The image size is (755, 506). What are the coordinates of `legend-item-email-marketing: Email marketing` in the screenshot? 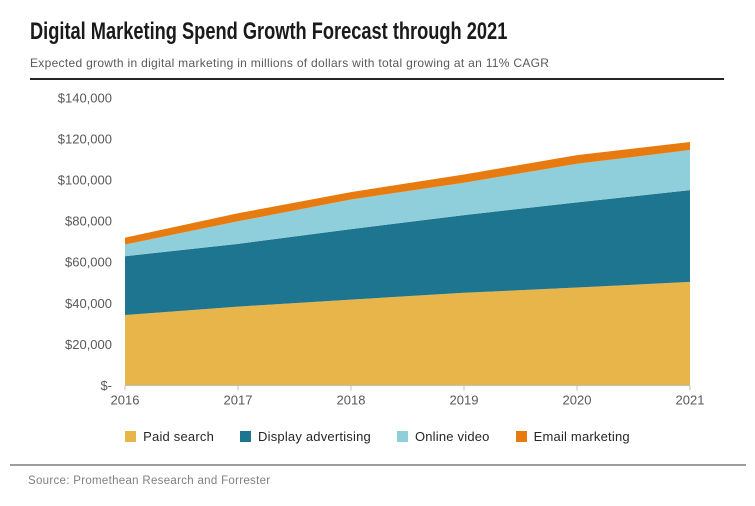 It's located at (572, 436).